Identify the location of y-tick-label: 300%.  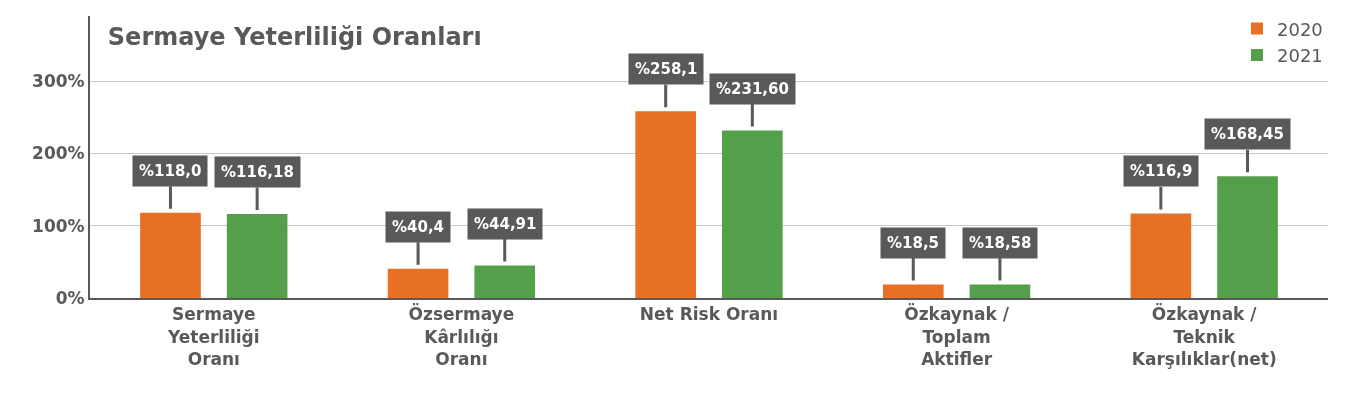
(58, 81).